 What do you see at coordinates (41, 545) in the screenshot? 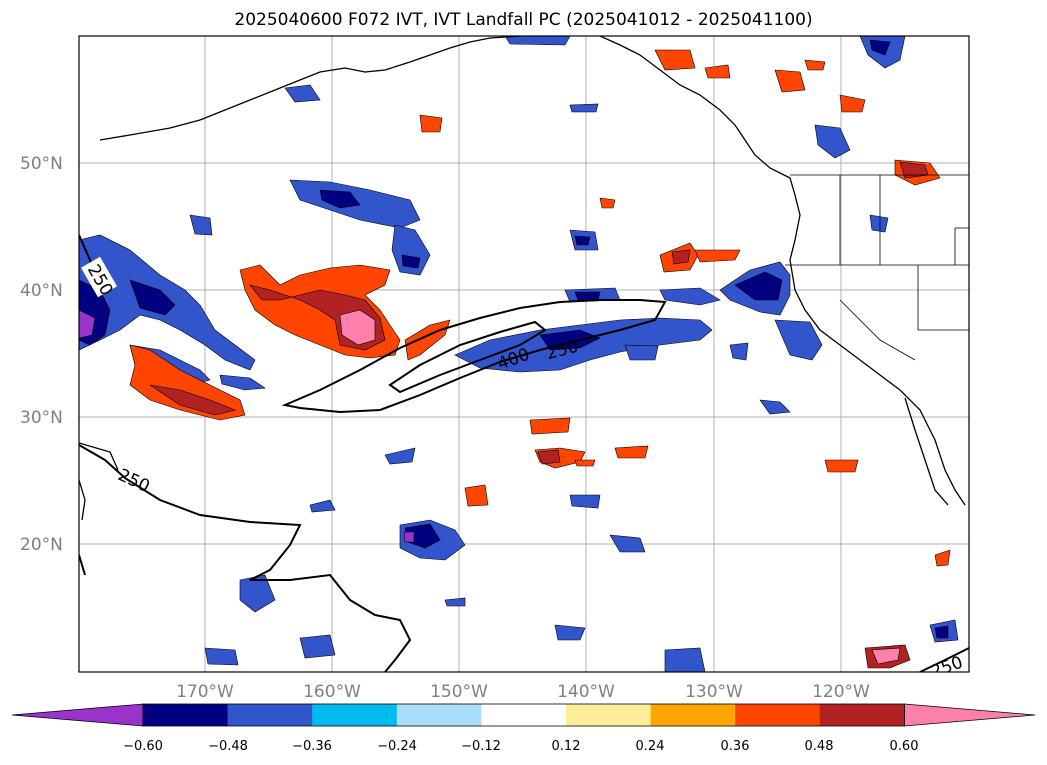
I see `lat-label: 20°N` at bounding box center [41, 545].